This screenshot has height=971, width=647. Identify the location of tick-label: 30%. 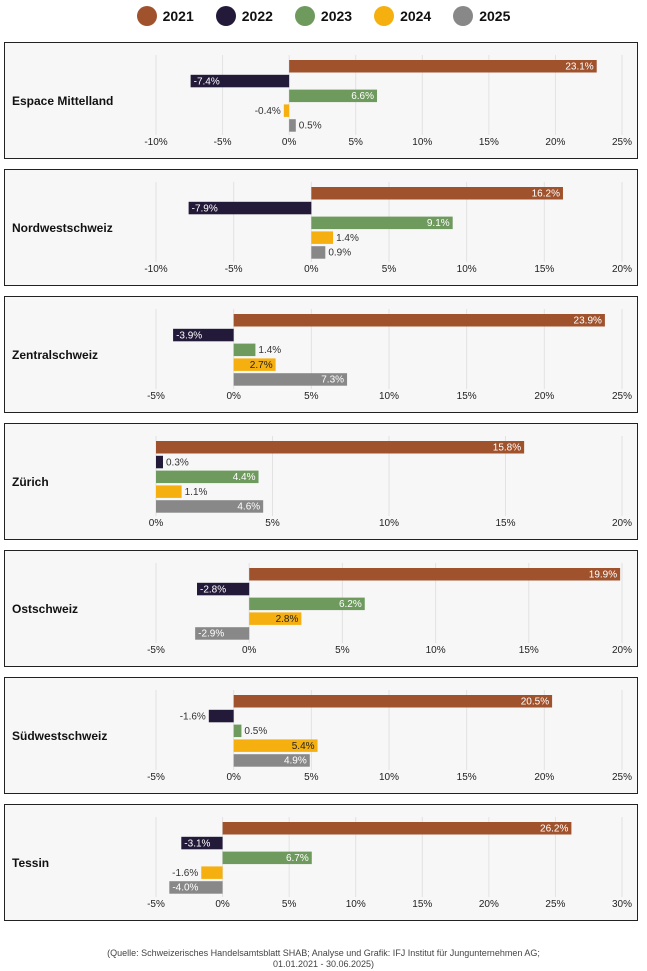
(622, 904).